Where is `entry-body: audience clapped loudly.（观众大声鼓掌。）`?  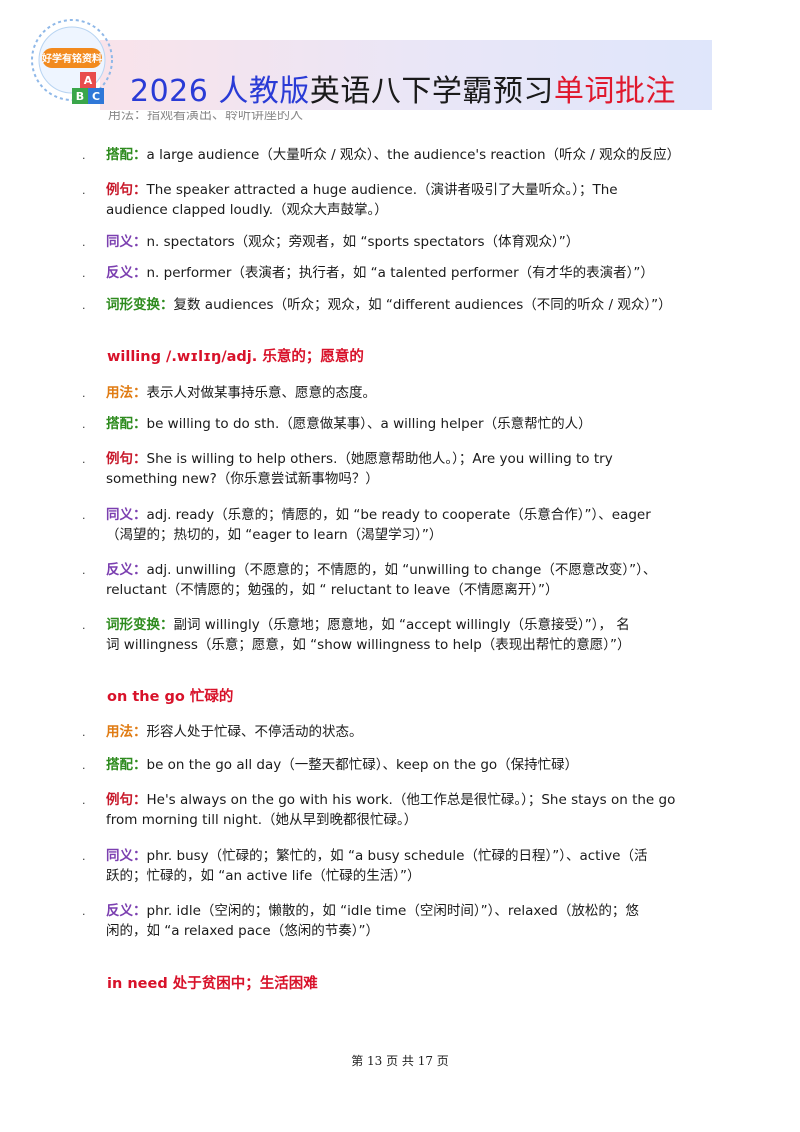
entry-body: audience clapped loudly.（观众大声鼓掌。） is located at coordinates (247, 210).